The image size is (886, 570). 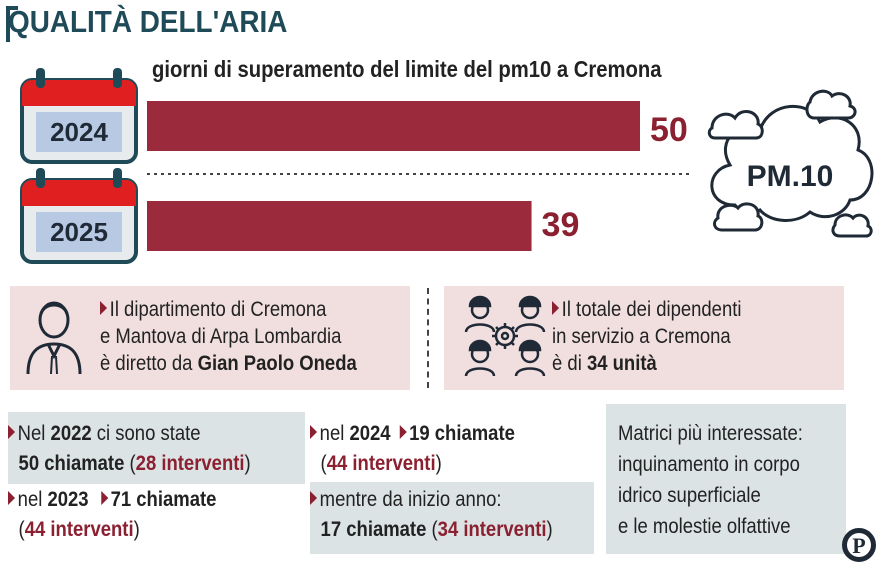 What do you see at coordinates (561, 225) in the screenshot?
I see `value-label-2025: 39` at bounding box center [561, 225].